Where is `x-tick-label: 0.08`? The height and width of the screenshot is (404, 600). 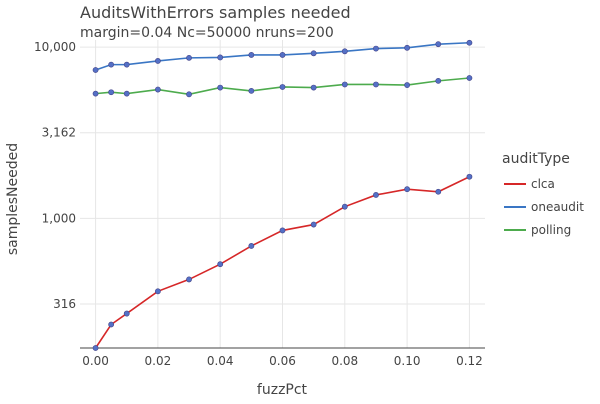
x-tick-label: 0.08 is located at coordinates (344, 361).